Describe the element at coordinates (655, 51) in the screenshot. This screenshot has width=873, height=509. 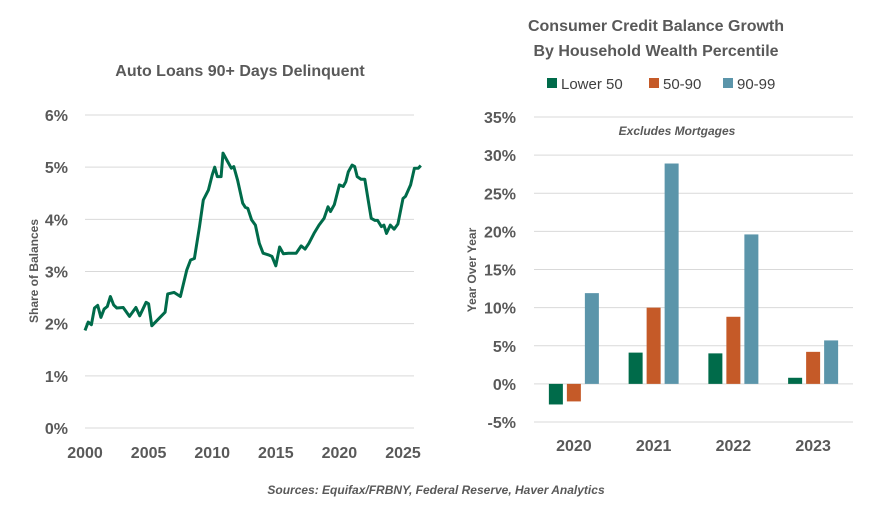
I see `right-chart-subtitle: By Household Wealth Percentile` at that location.